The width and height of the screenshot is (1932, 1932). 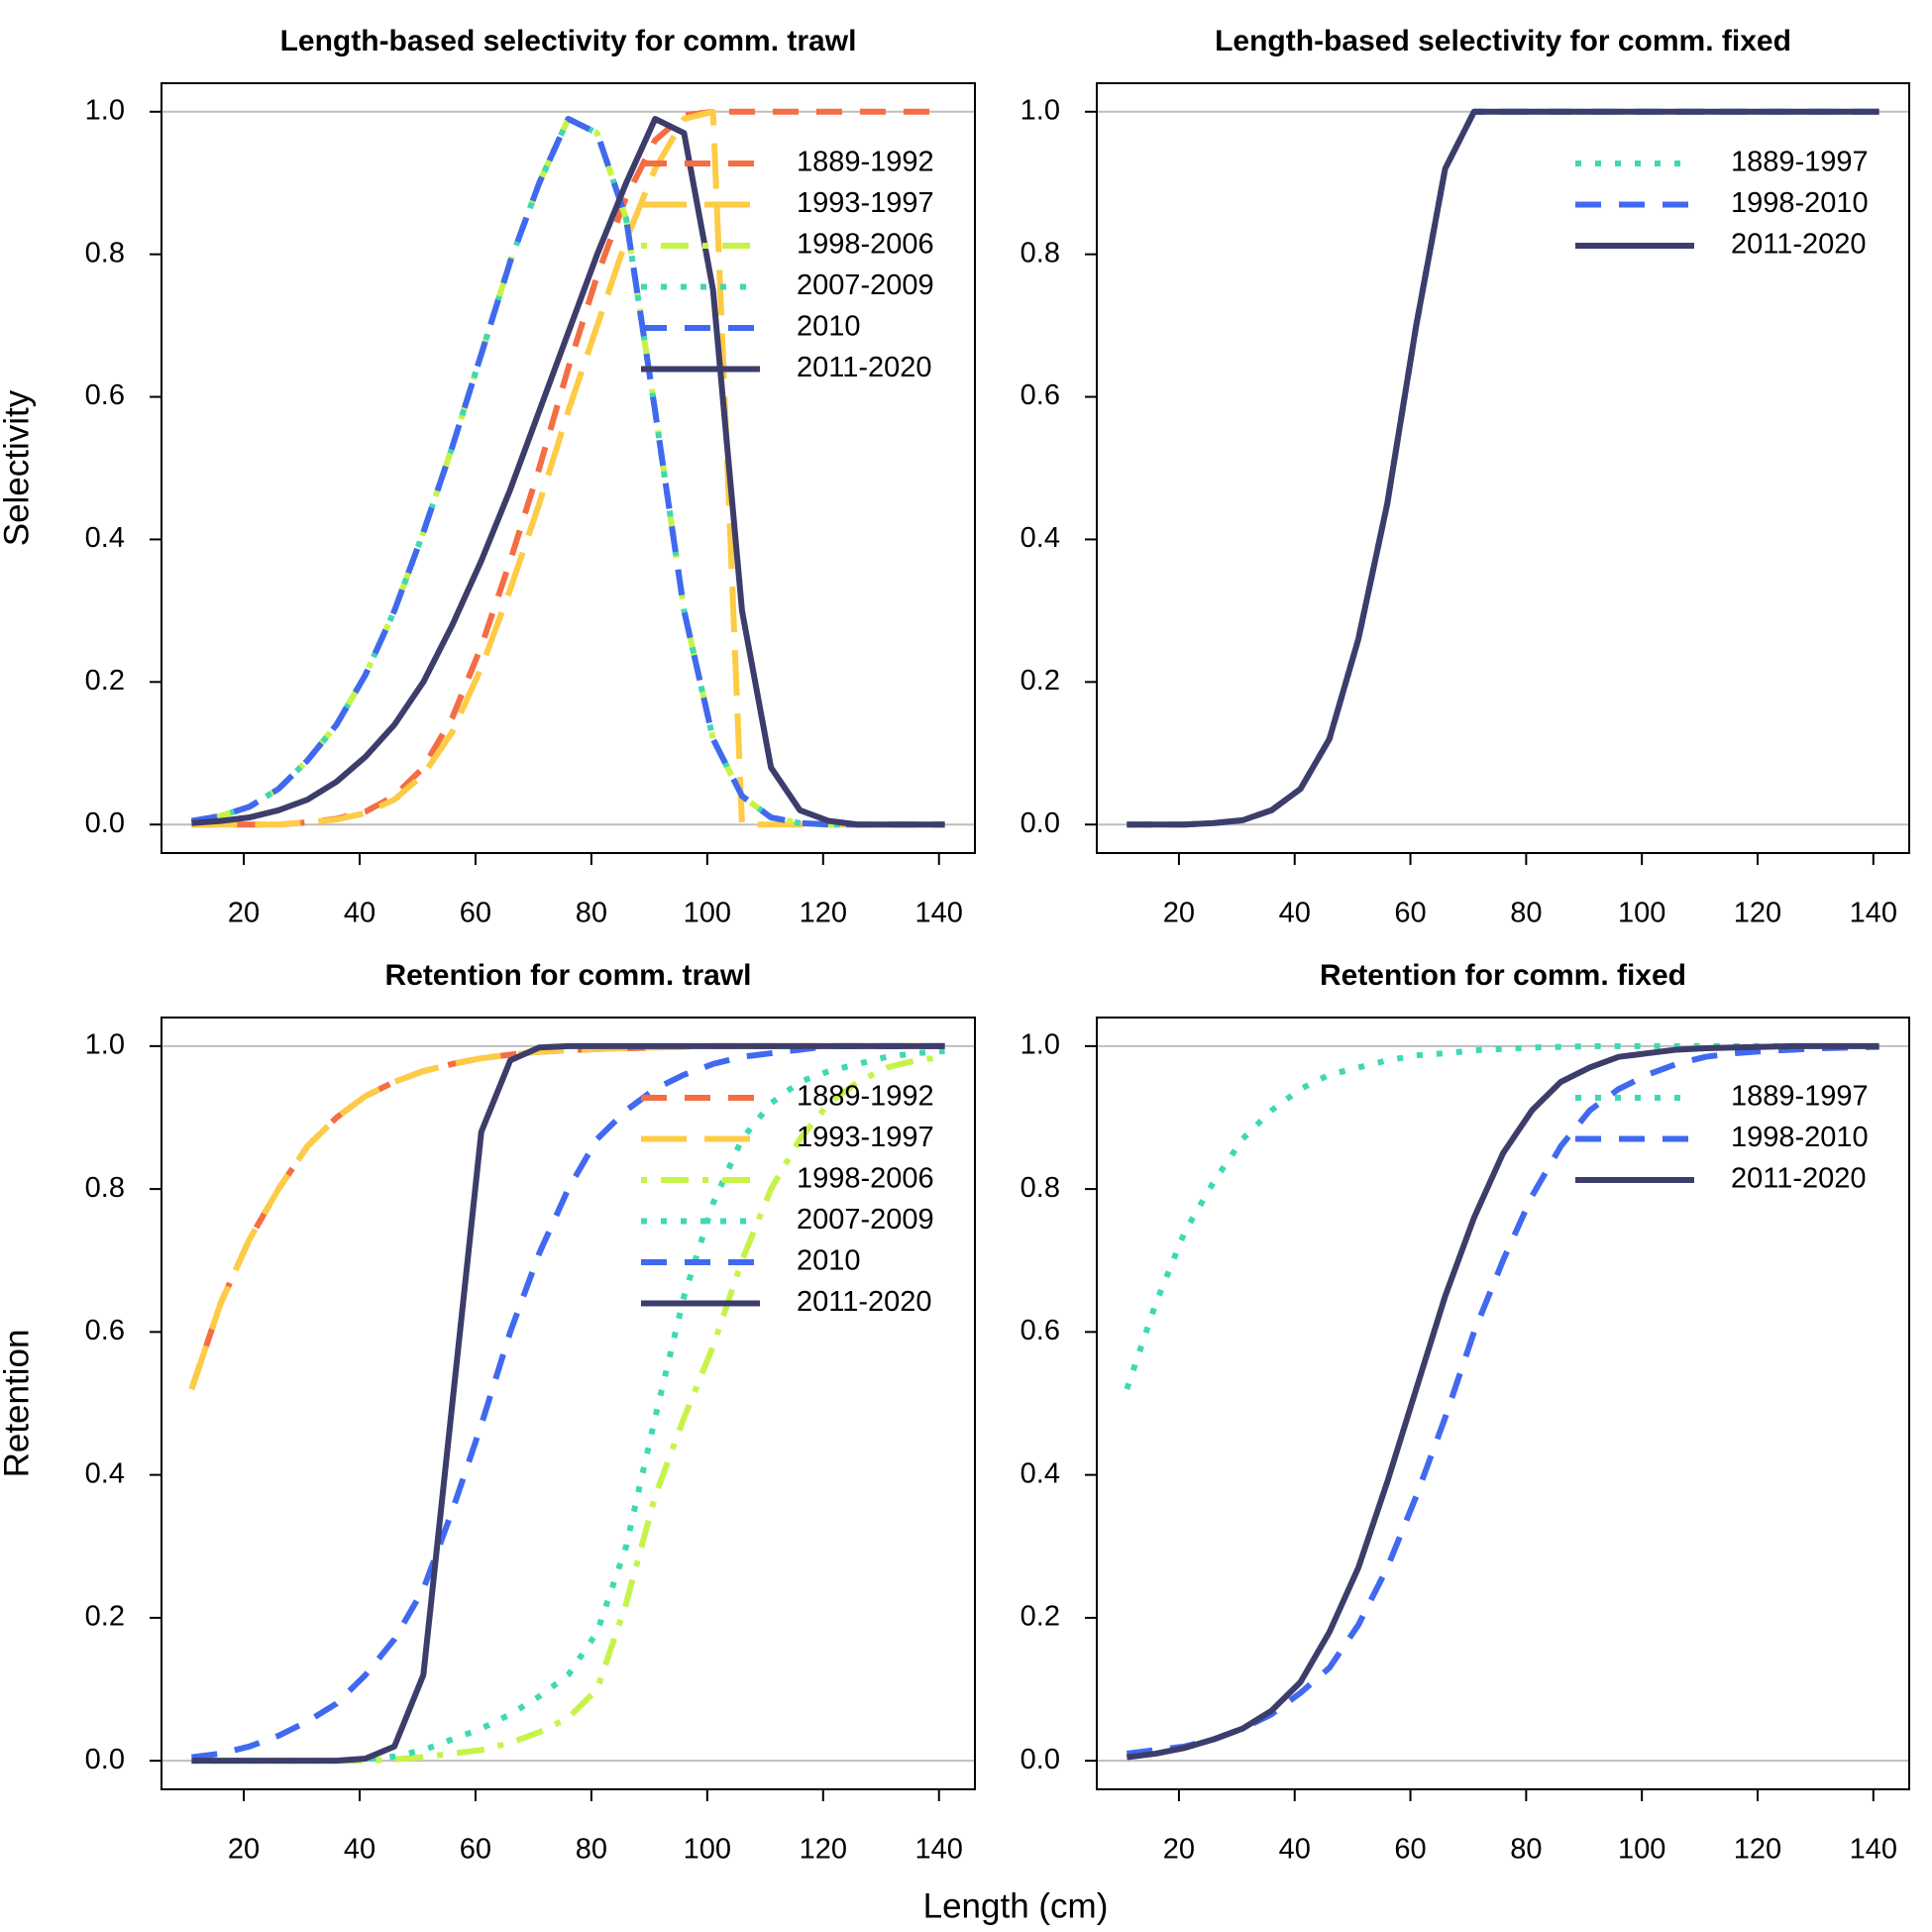 What do you see at coordinates (1503, 975) in the screenshot?
I see `panel-title: Retention for comm. fixed` at bounding box center [1503, 975].